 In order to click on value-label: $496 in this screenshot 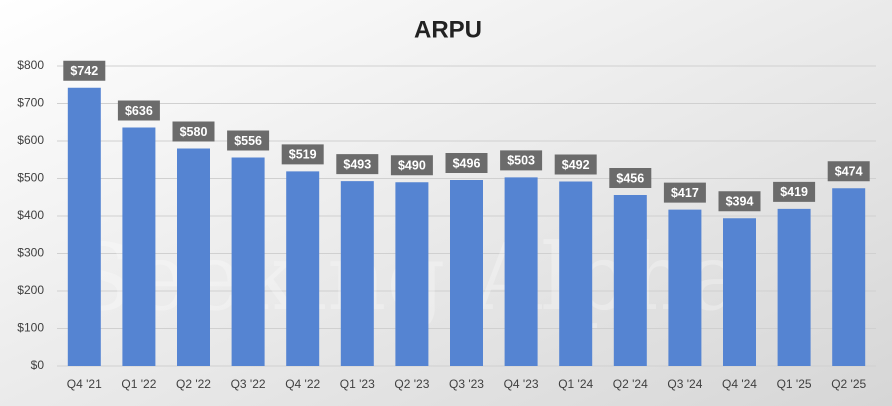, I will do `click(467, 163)`.